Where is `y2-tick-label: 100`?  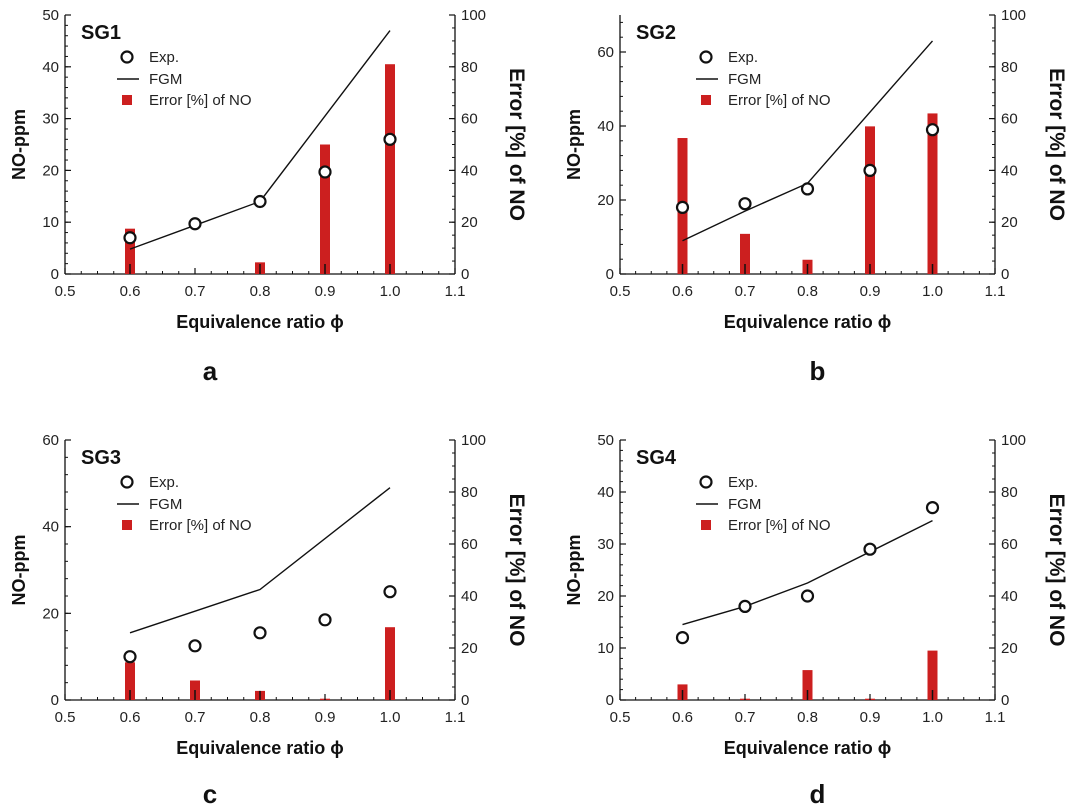 y2-tick-label: 100 is located at coordinates (473, 440).